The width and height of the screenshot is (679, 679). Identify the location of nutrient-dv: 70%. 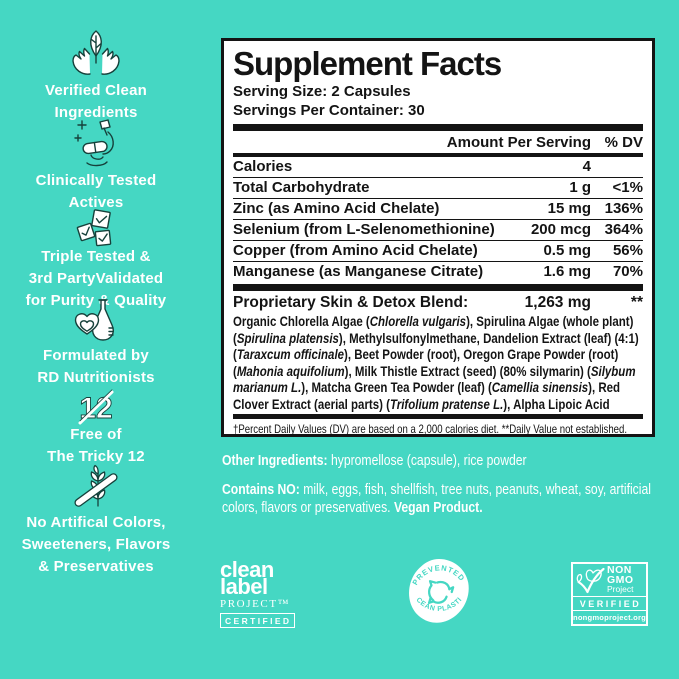
(627, 271).